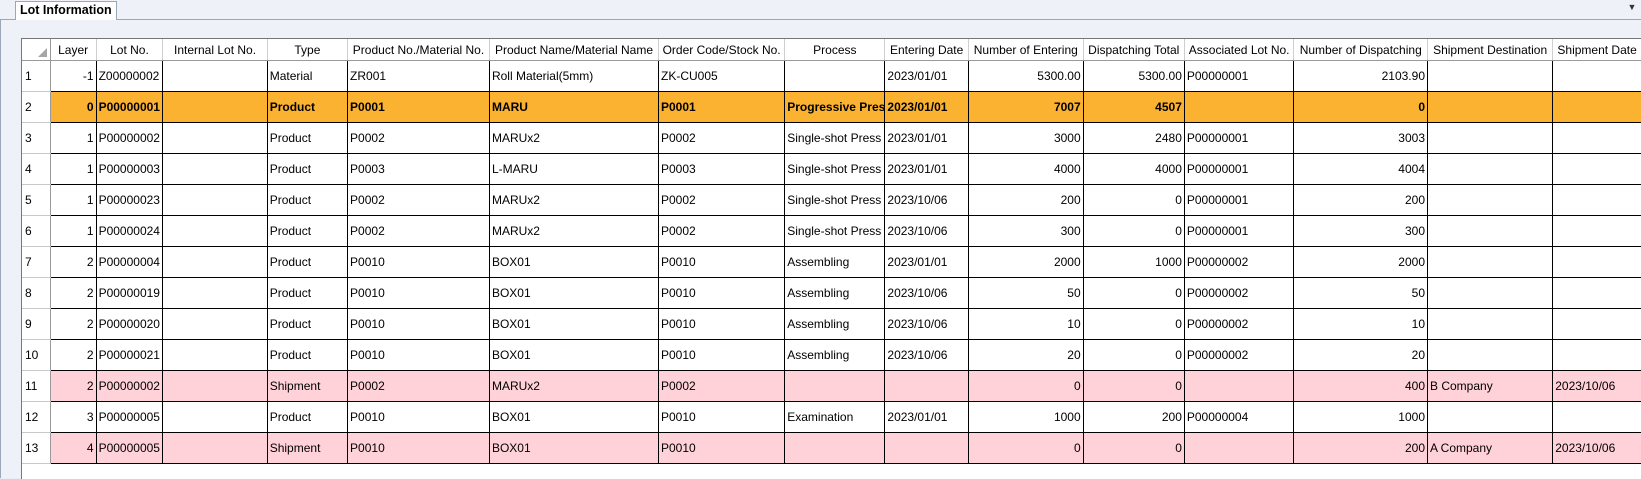 This screenshot has width=1641, height=479. What do you see at coordinates (835, 262) in the screenshot?
I see `cell-process: Assembling` at bounding box center [835, 262].